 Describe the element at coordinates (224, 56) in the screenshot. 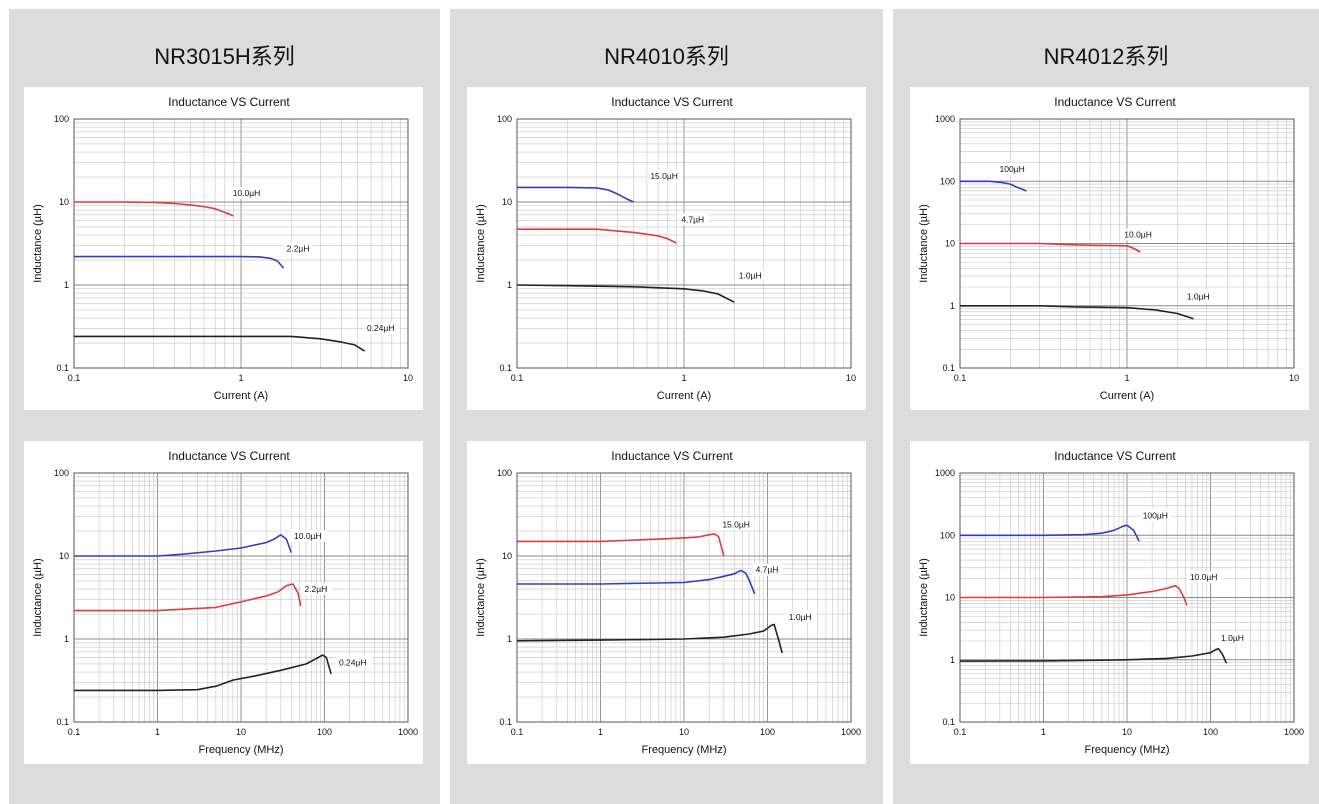

I see `column-title: NR3015H系列` at that location.